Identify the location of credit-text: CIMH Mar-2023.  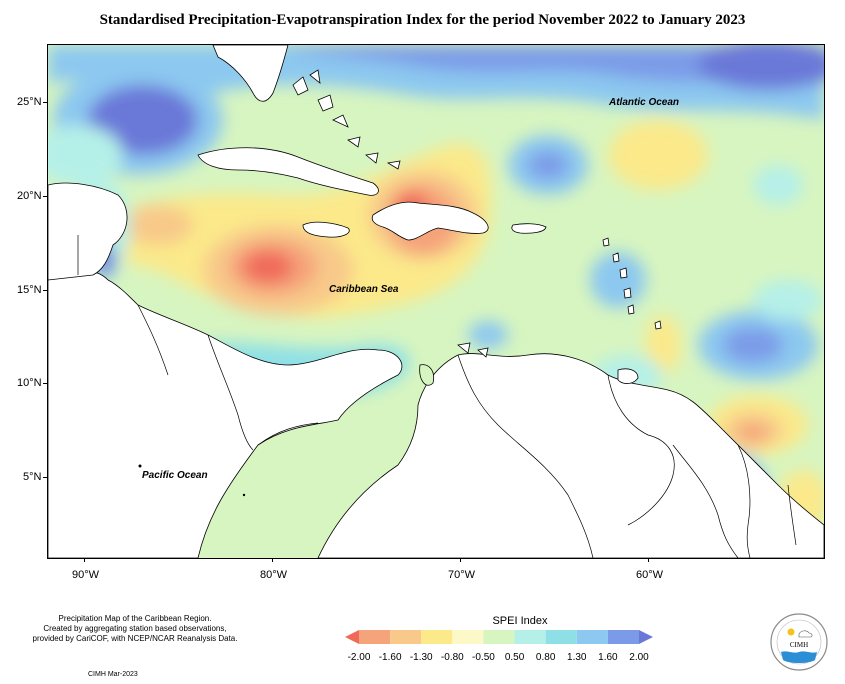
(113, 674).